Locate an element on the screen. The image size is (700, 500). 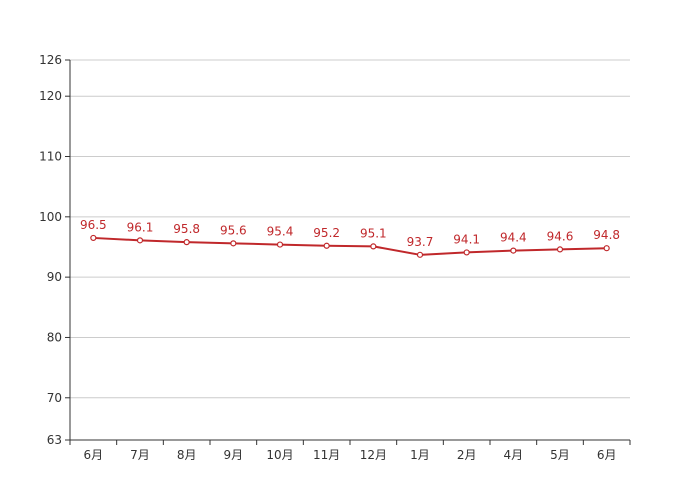
data-label: 95.1 is located at coordinates (373, 233).